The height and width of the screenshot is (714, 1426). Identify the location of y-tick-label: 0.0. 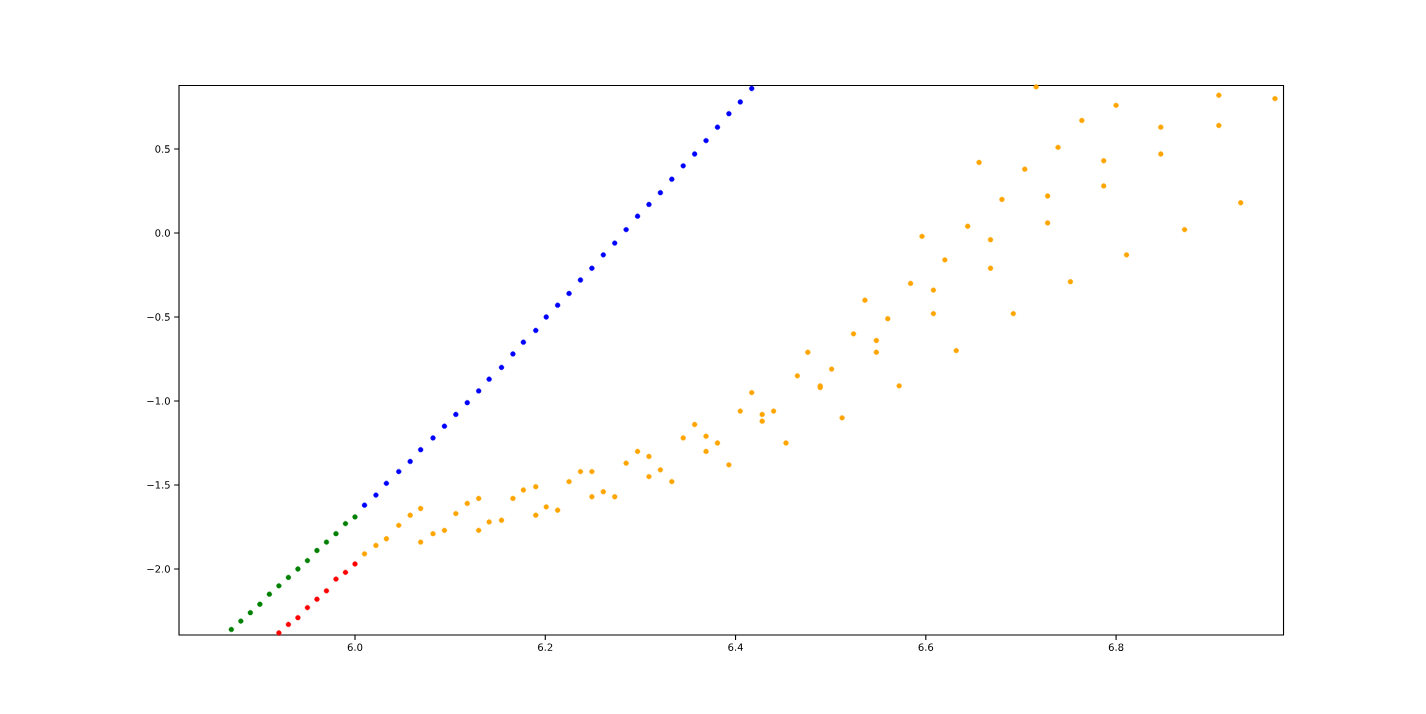
(162, 233).